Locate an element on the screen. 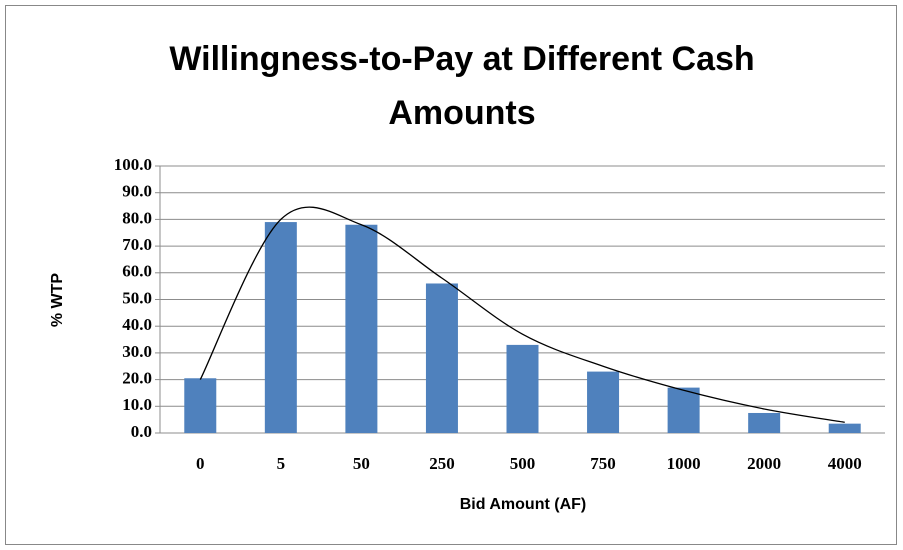 The width and height of the screenshot is (903, 550). x-tick-label: 2000 is located at coordinates (764, 463).